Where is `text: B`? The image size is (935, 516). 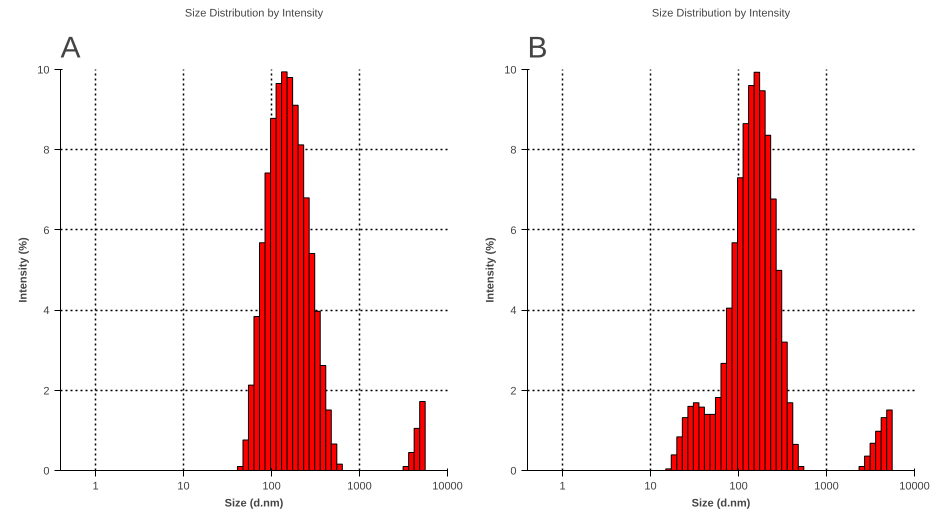
text: B is located at coordinates (538, 48).